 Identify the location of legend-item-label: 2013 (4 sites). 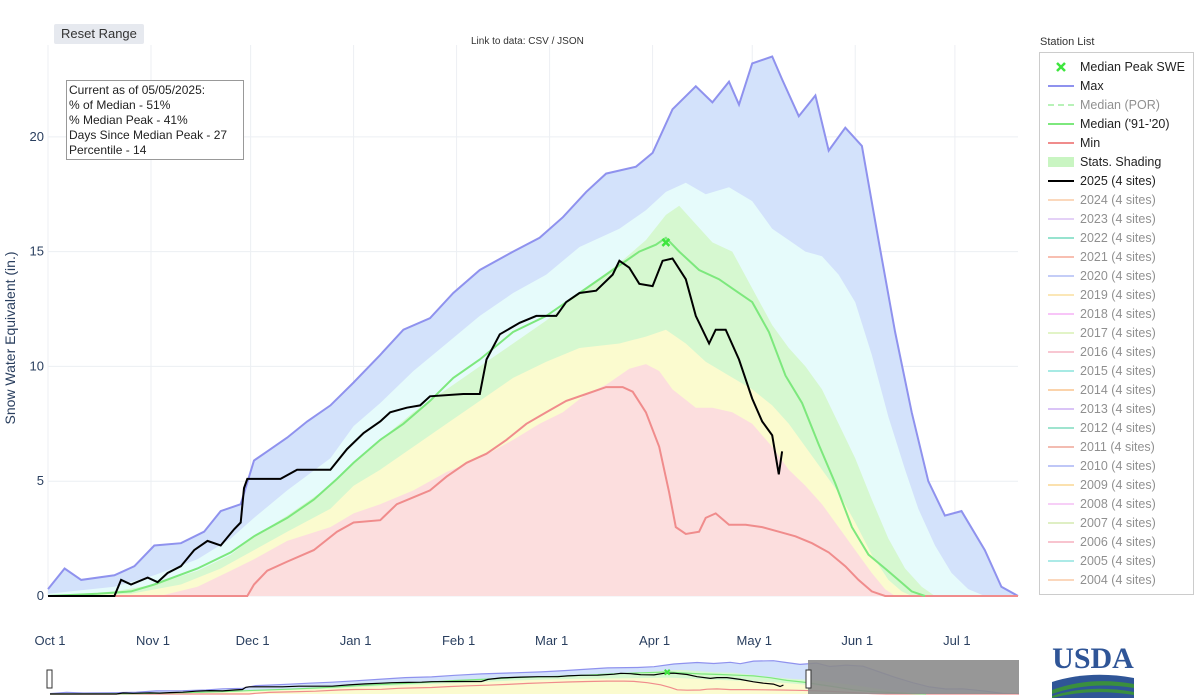
(1118, 409).